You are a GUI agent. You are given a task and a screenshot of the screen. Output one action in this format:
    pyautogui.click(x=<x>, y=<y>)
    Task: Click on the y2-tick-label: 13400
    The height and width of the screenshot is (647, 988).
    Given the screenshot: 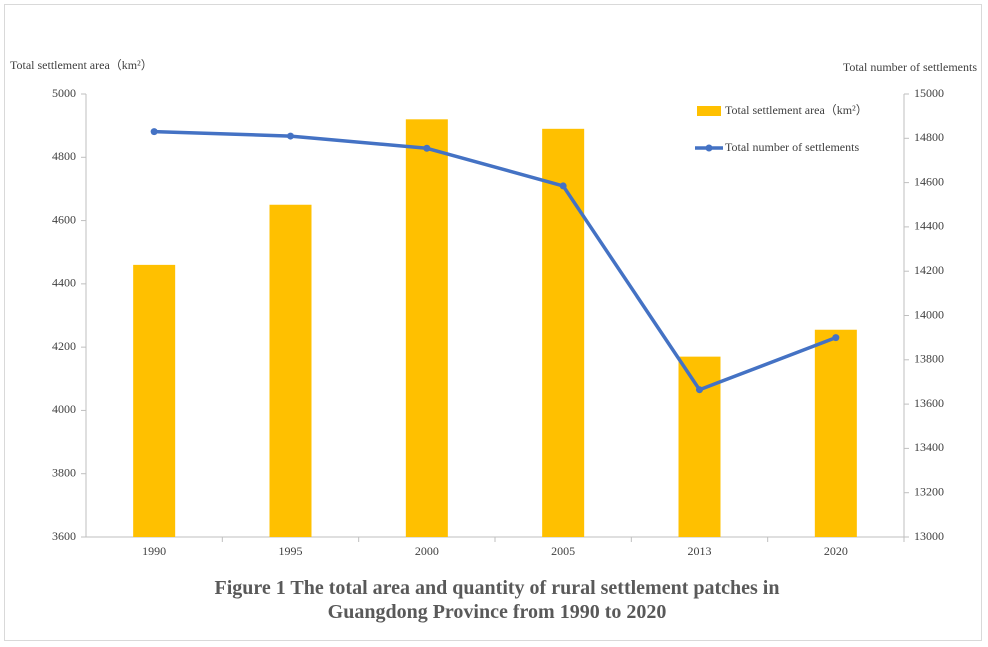 What is the action you would take?
    pyautogui.click(x=929, y=447)
    